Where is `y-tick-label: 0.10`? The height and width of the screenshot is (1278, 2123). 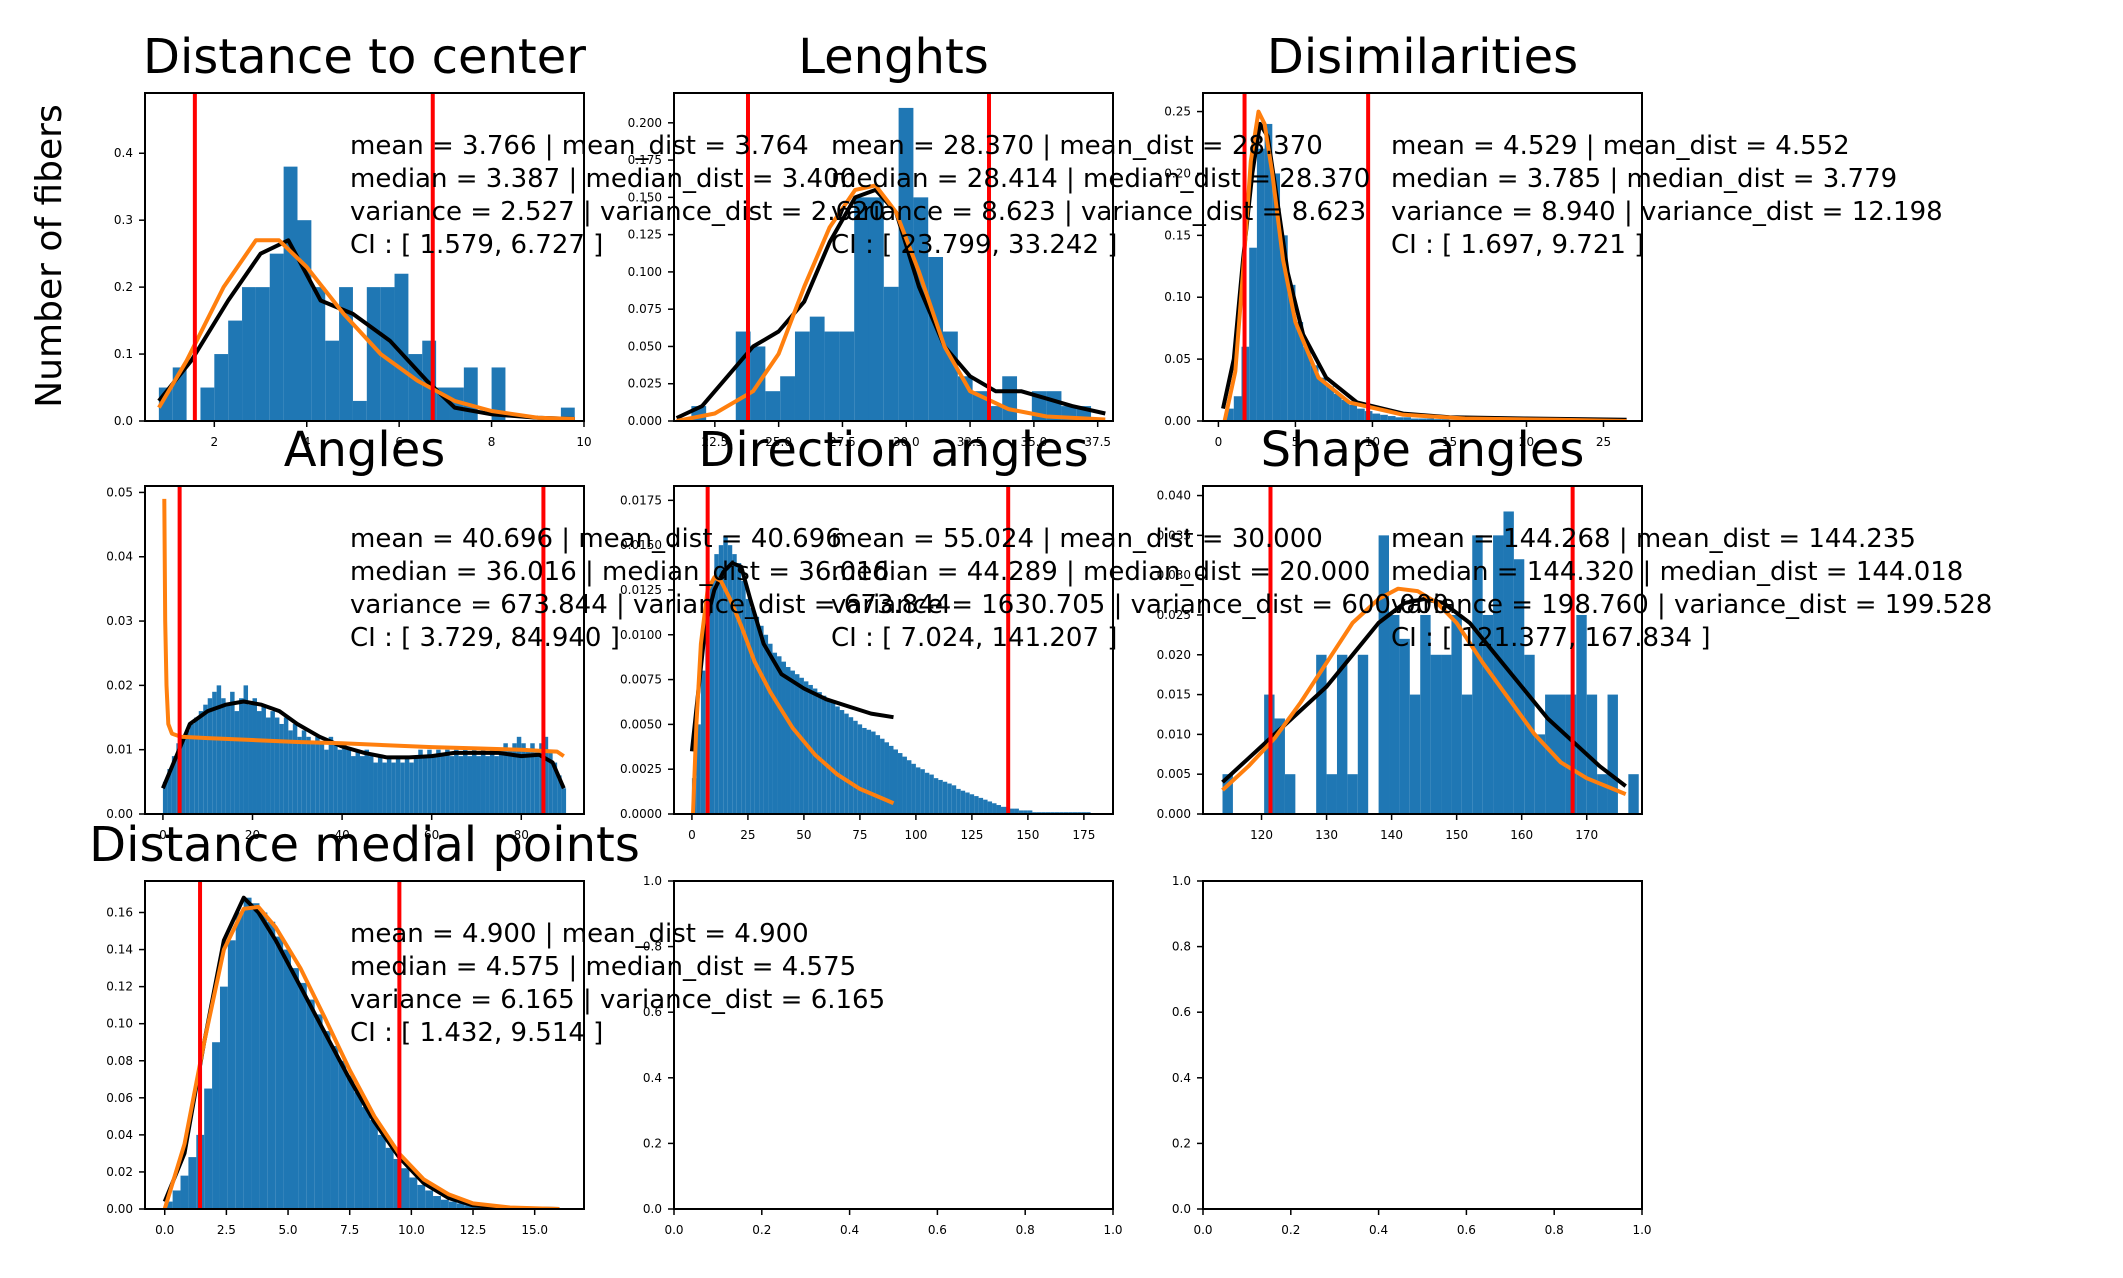 y-tick-label: 0.10 is located at coordinates (1177, 297).